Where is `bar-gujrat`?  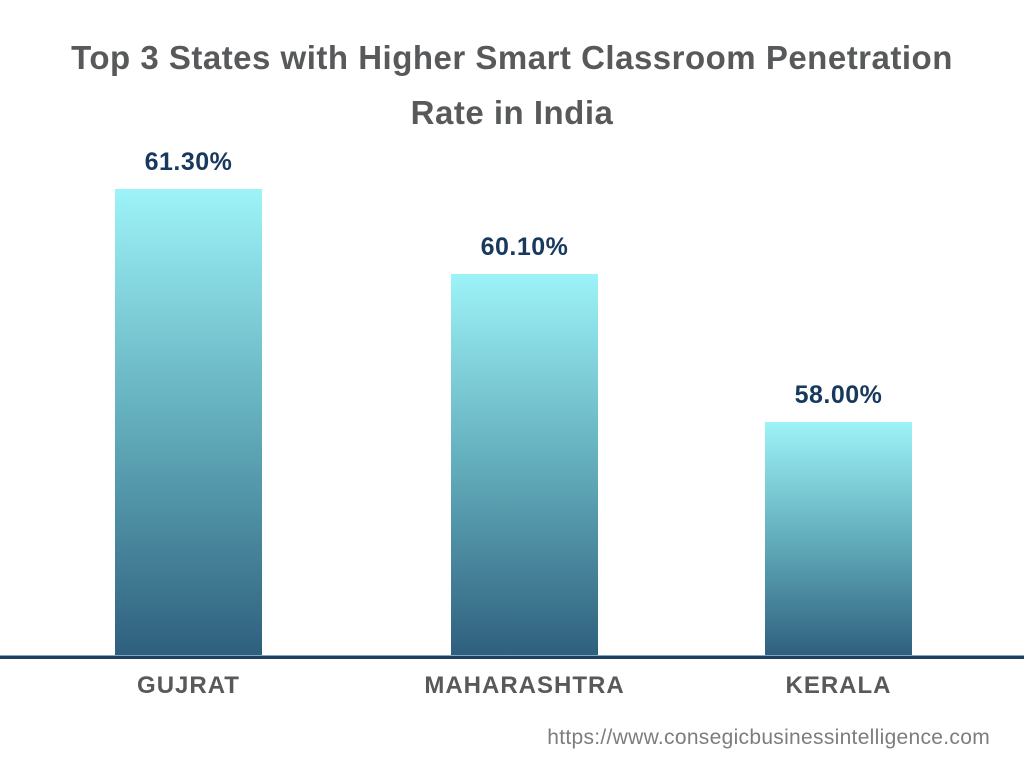 bar-gujrat is located at coordinates (188, 423).